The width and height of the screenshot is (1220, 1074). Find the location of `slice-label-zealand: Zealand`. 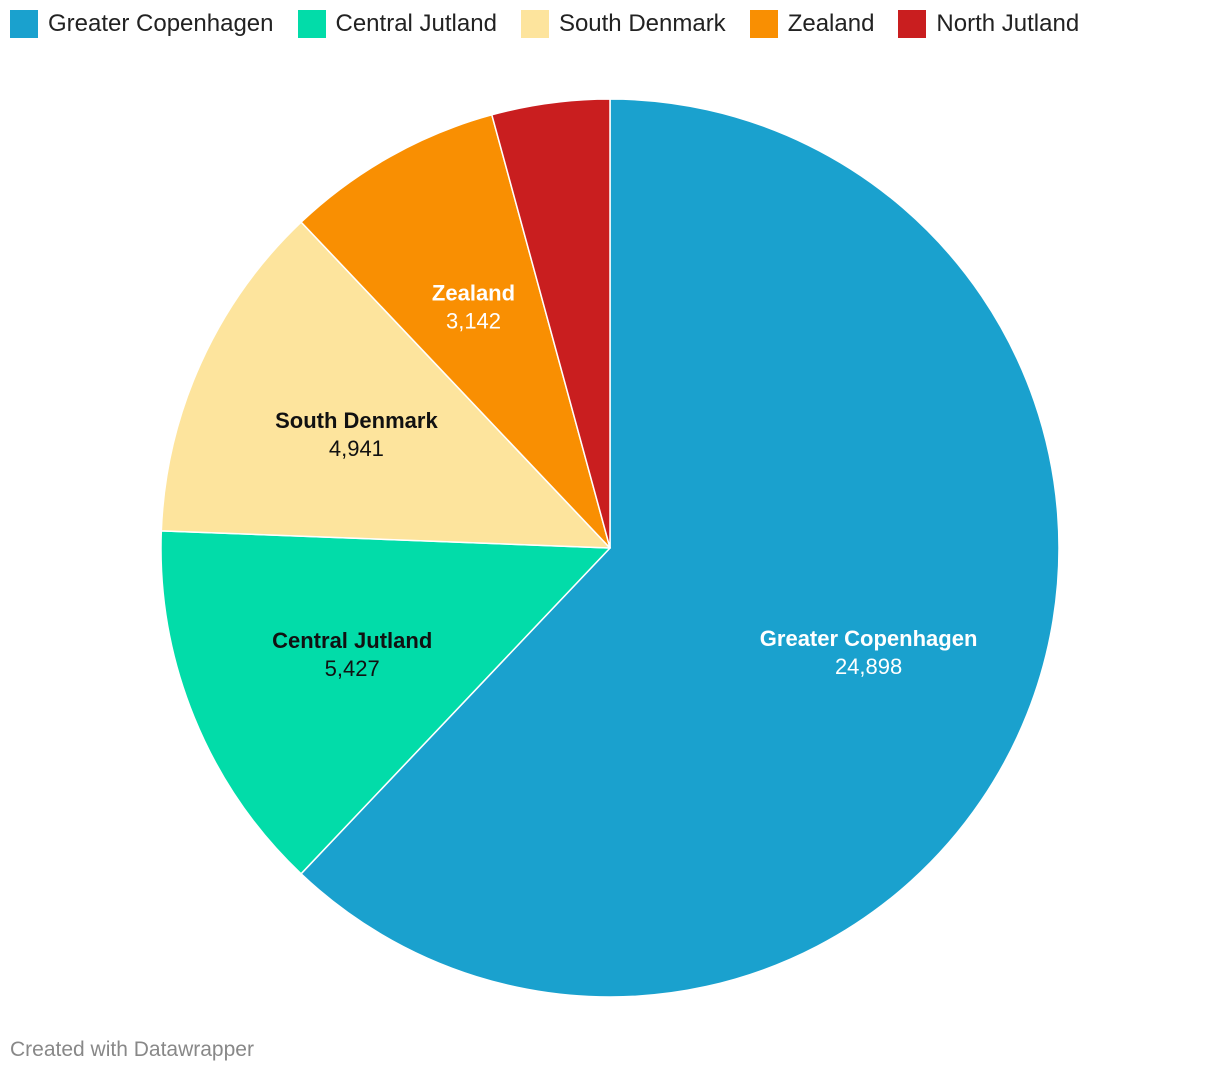

slice-label-zealand: Zealand is located at coordinates (473, 292).